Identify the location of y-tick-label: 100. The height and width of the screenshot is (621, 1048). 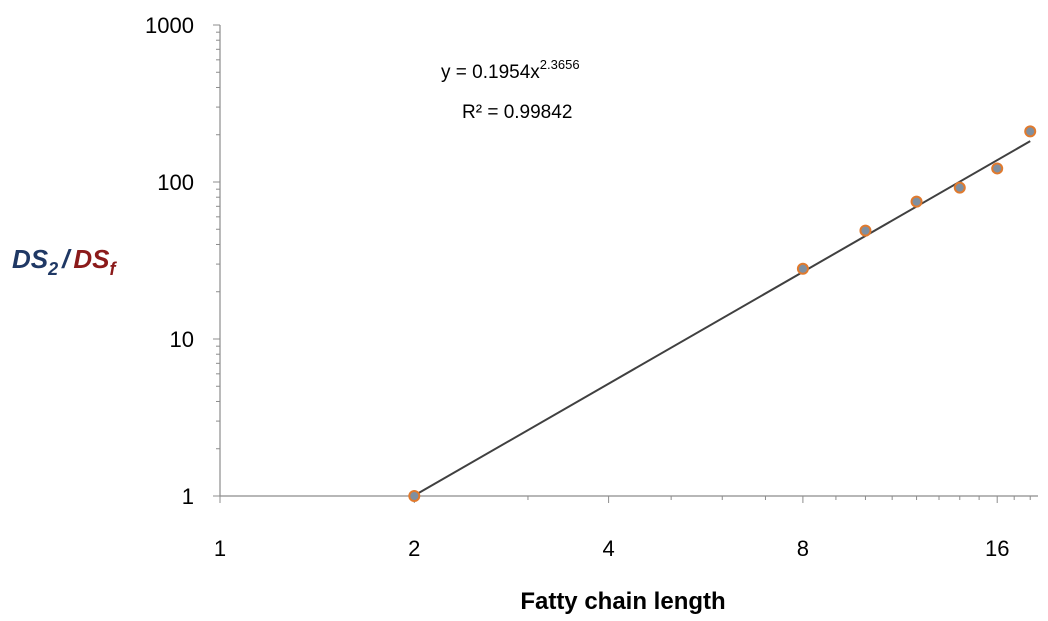
(175, 182).